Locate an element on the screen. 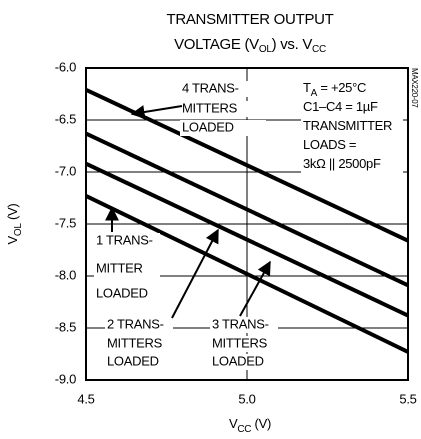  y-axis-label: VOL (V) is located at coordinates (14, 224).